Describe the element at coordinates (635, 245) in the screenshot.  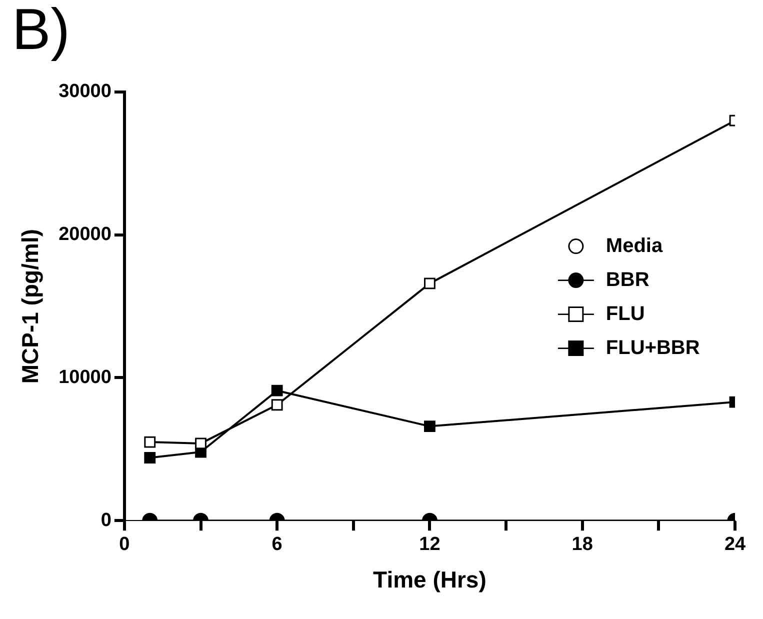
I see `legend-label: Media` at that location.